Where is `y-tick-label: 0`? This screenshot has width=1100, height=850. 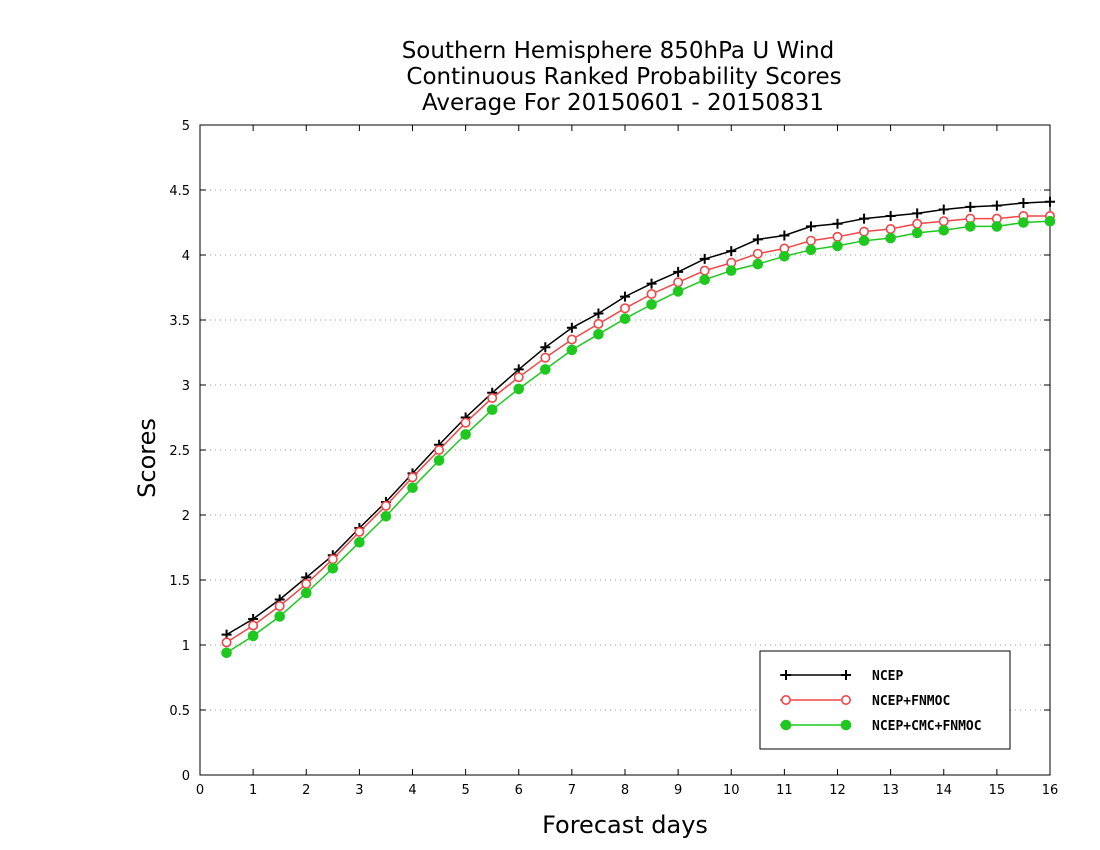
y-tick-label: 0 is located at coordinates (186, 776).